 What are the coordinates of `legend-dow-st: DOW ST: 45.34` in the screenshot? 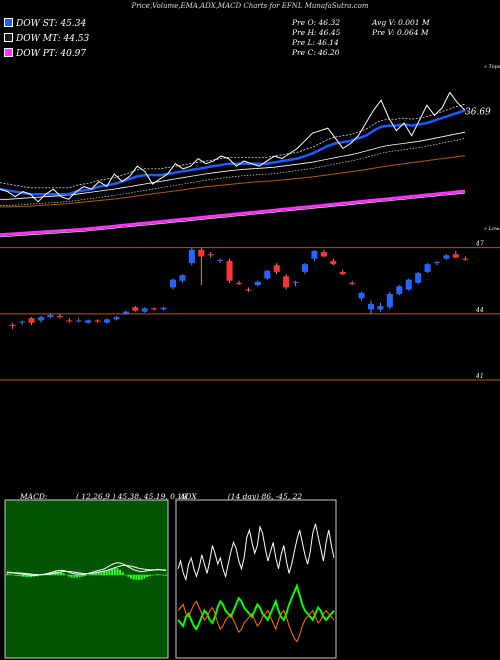 It's located at (45, 23).